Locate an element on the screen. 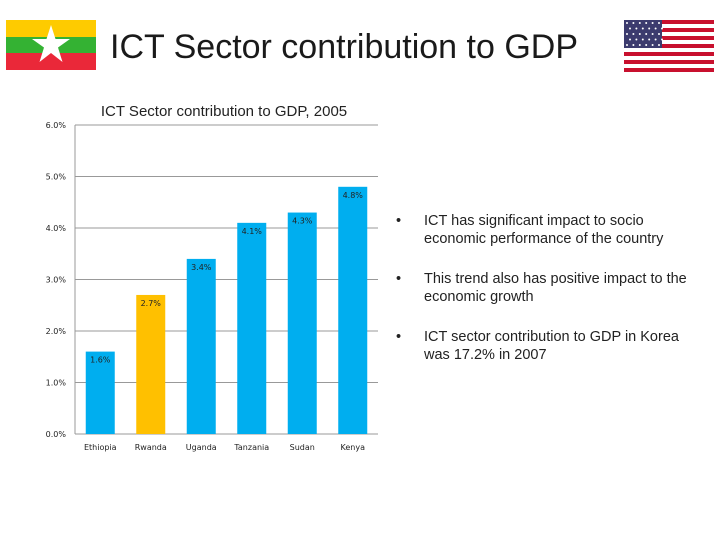 The width and height of the screenshot is (720, 540). x-tick-label: Kenya is located at coordinates (353, 447).